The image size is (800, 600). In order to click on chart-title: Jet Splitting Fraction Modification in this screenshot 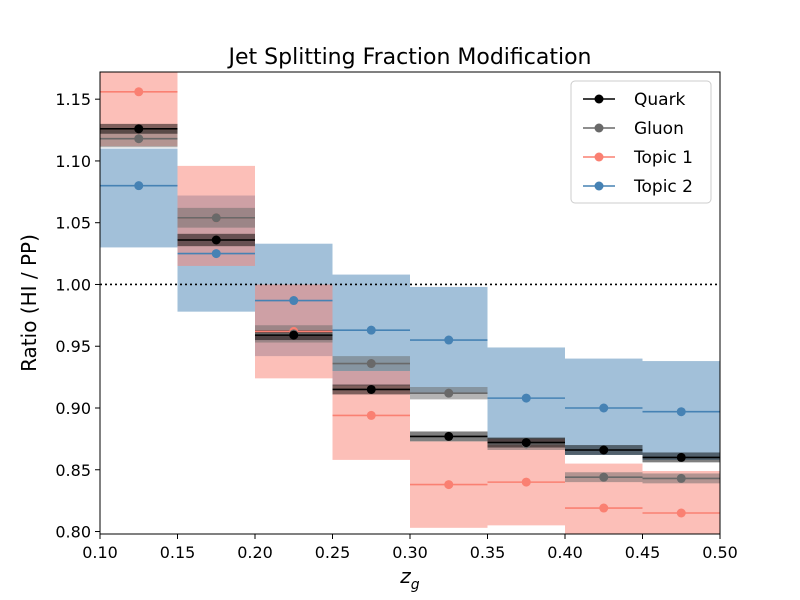, I will do `click(409, 57)`.